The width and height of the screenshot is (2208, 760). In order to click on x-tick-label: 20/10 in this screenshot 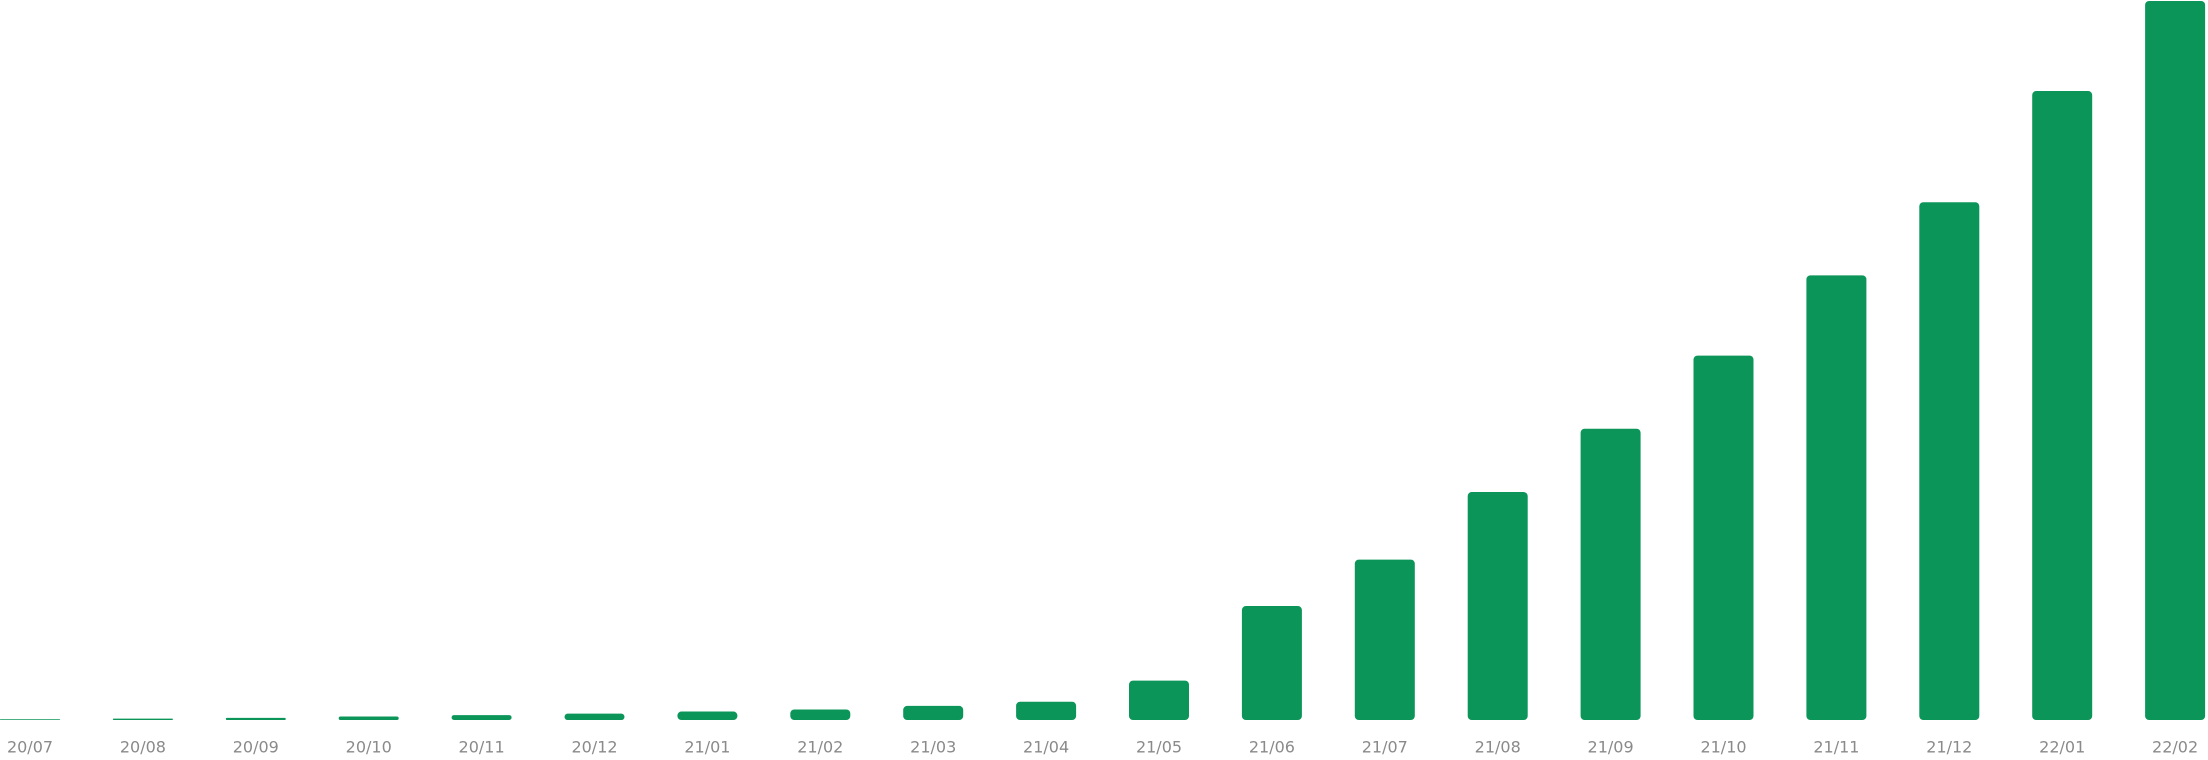, I will do `click(369, 747)`.